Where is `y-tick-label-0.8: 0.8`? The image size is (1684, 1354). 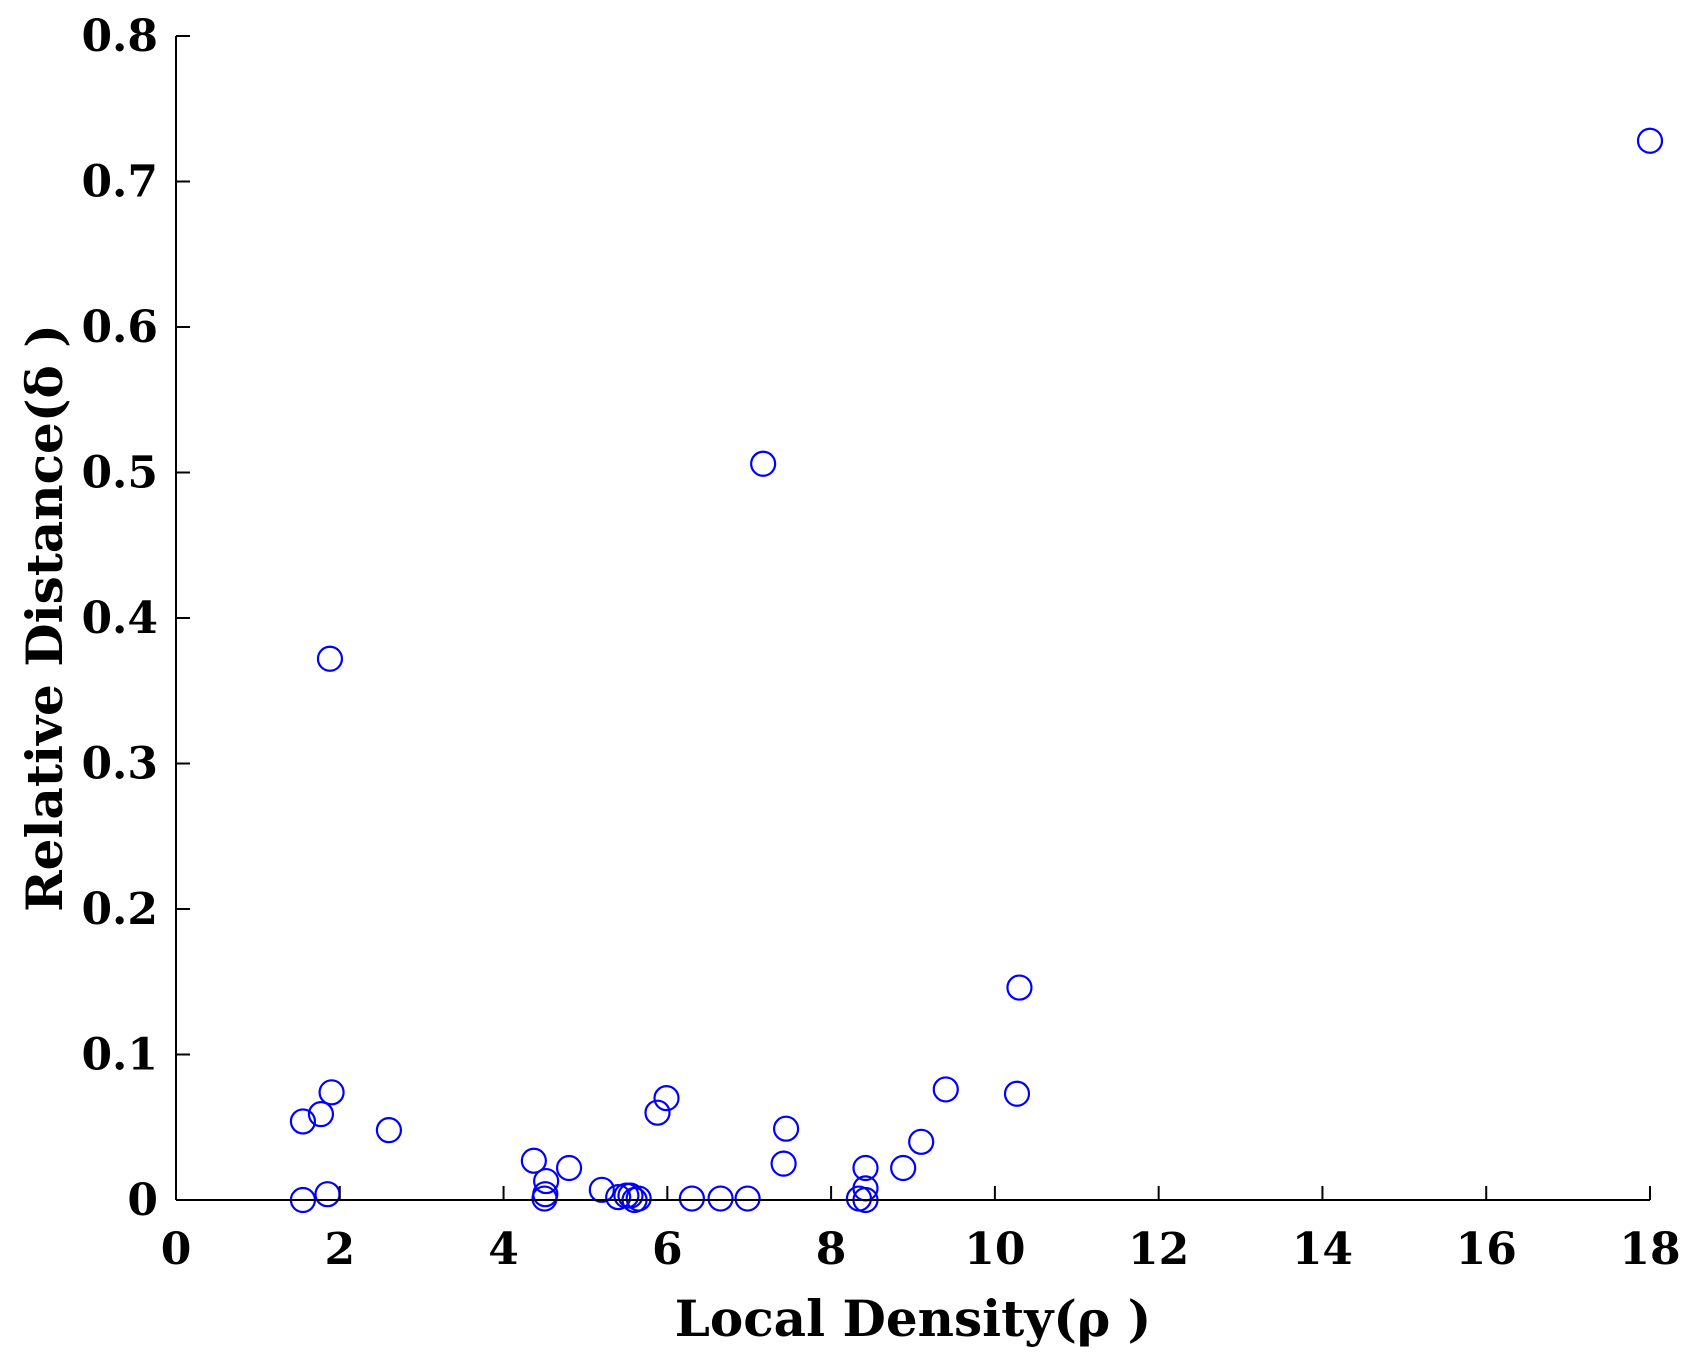
y-tick-label-0.8: 0.8 is located at coordinates (119, 36).